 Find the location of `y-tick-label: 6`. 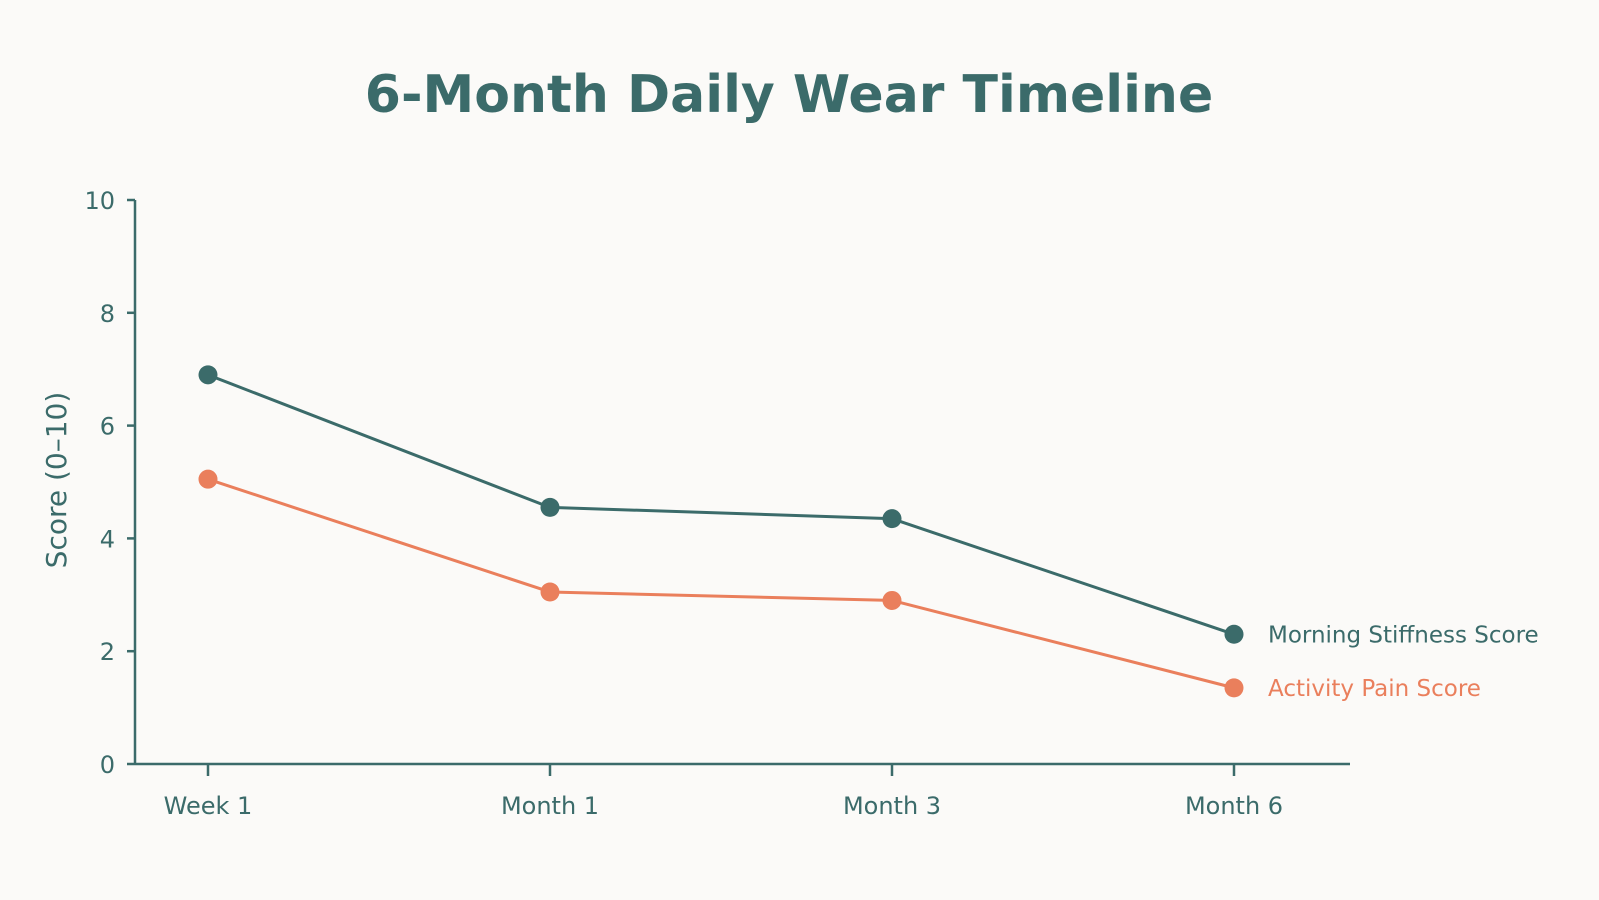

y-tick-label: 6 is located at coordinates (107, 427).